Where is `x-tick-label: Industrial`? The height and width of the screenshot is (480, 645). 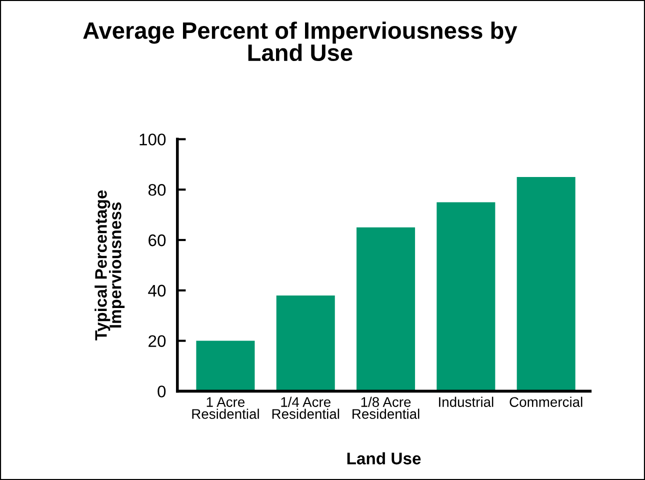 x-tick-label: Industrial is located at coordinates (466, 401).